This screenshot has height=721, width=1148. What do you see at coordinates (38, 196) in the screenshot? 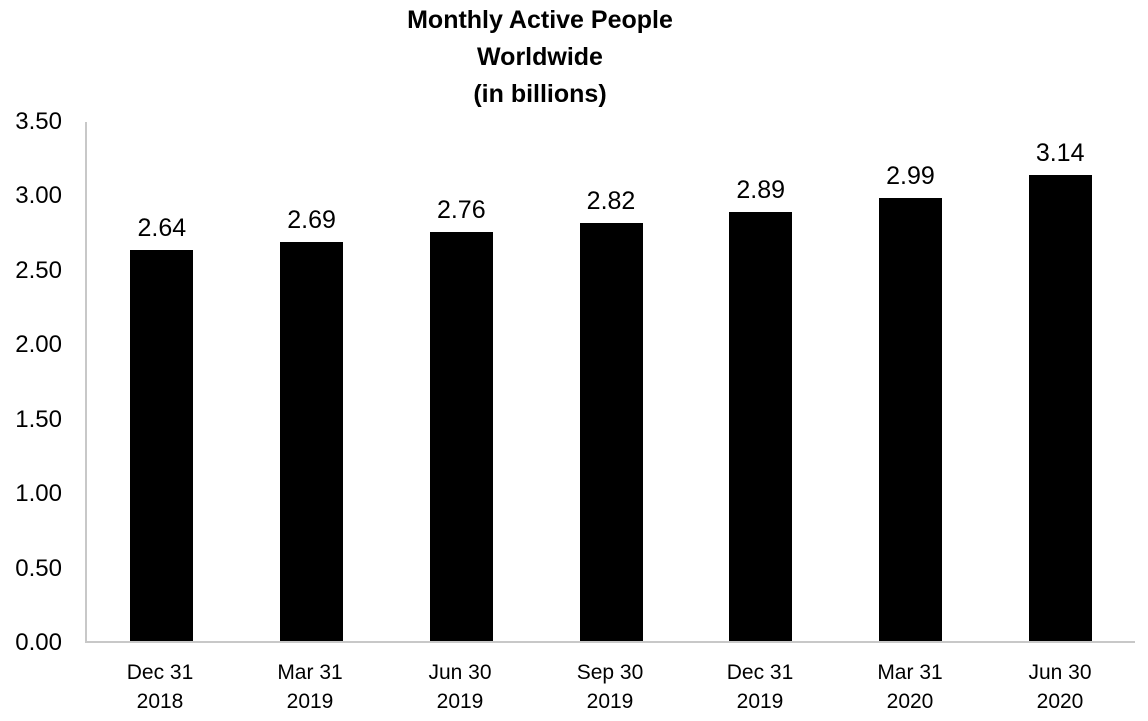
I see `y-tick-label: 3.00` at bounding box center [38, 196].